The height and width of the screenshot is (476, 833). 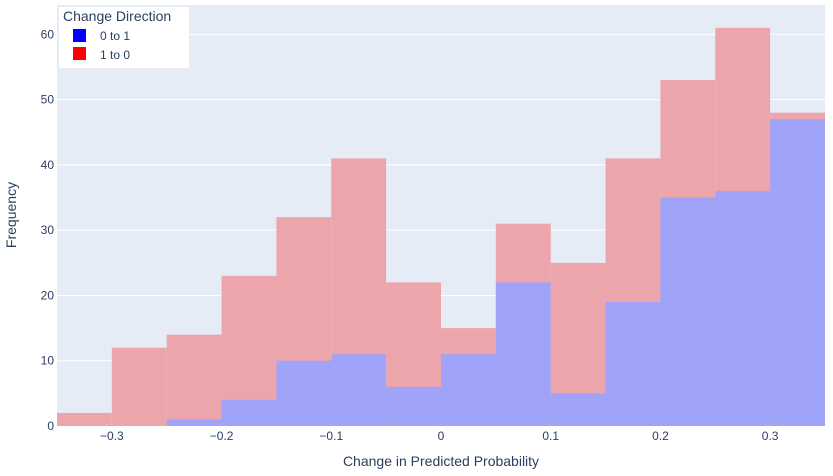 What do you see at coordinates (48, 100) in the screenshot?
I see `y-tick-label: 50` at bounding box center [48, 100].